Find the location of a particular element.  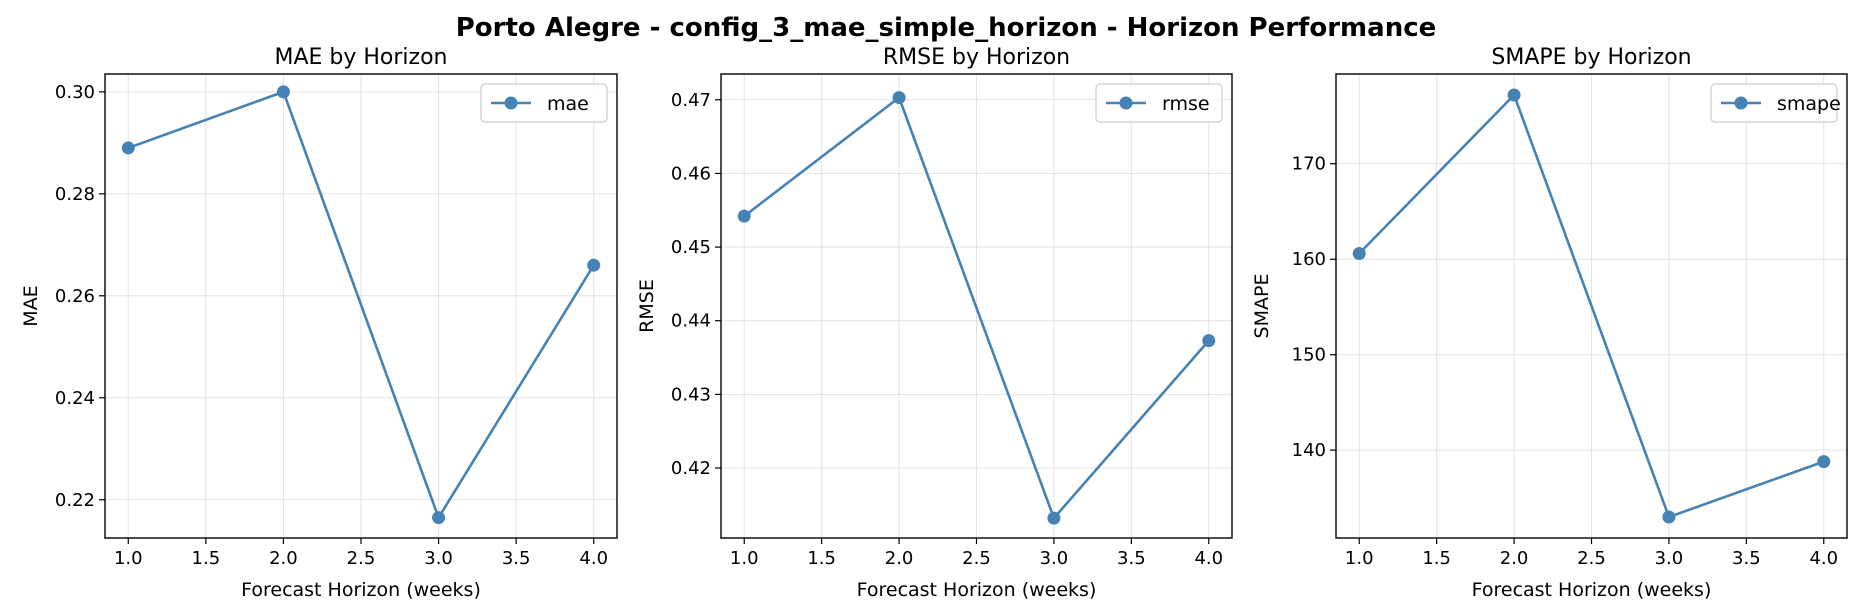

legend-label: smape is located at coordinates (1809, 104).